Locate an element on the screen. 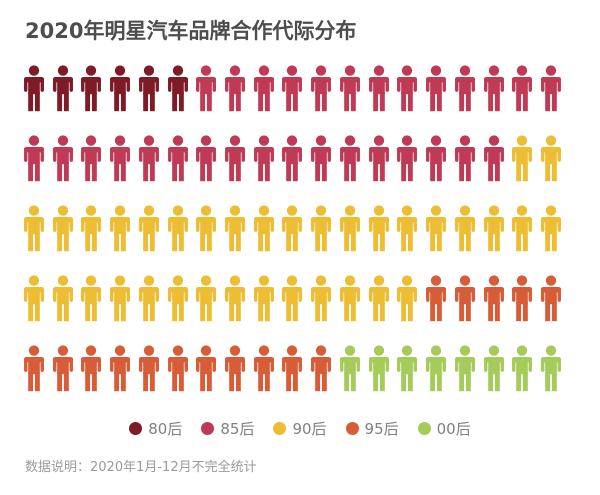 Image resolution: width=600 pixels, height=495 pixels. footer-note: 数据说明：2020年1月-12月不完全统计 is located at coordinates (141, 467).